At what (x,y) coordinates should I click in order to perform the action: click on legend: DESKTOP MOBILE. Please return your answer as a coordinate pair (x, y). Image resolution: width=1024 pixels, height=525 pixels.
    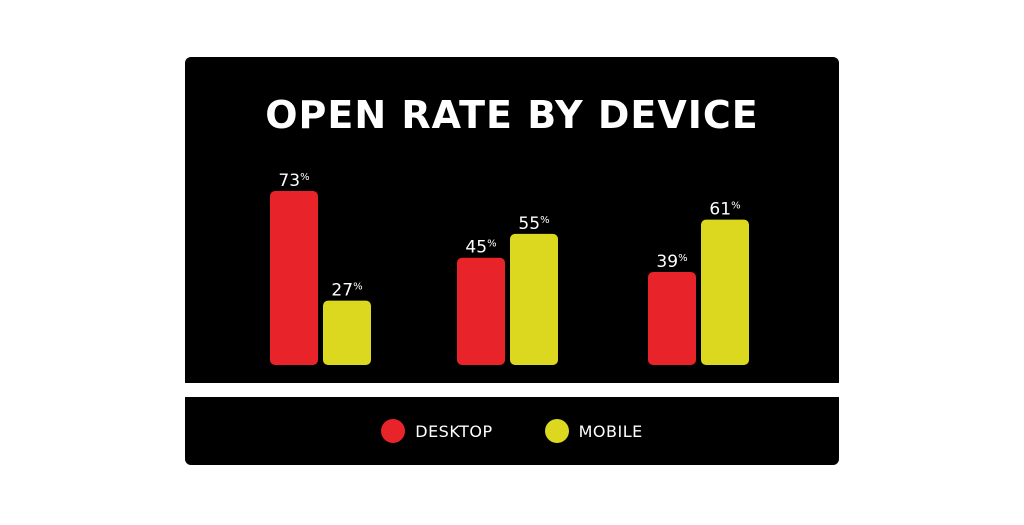
    Looking at the image, I should click on (512, 431).